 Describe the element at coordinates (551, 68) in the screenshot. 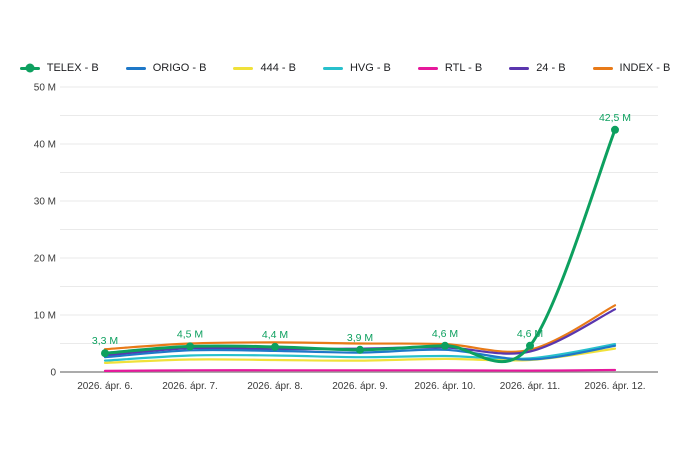

I see `legend-label-24: 24 - B` at that location.